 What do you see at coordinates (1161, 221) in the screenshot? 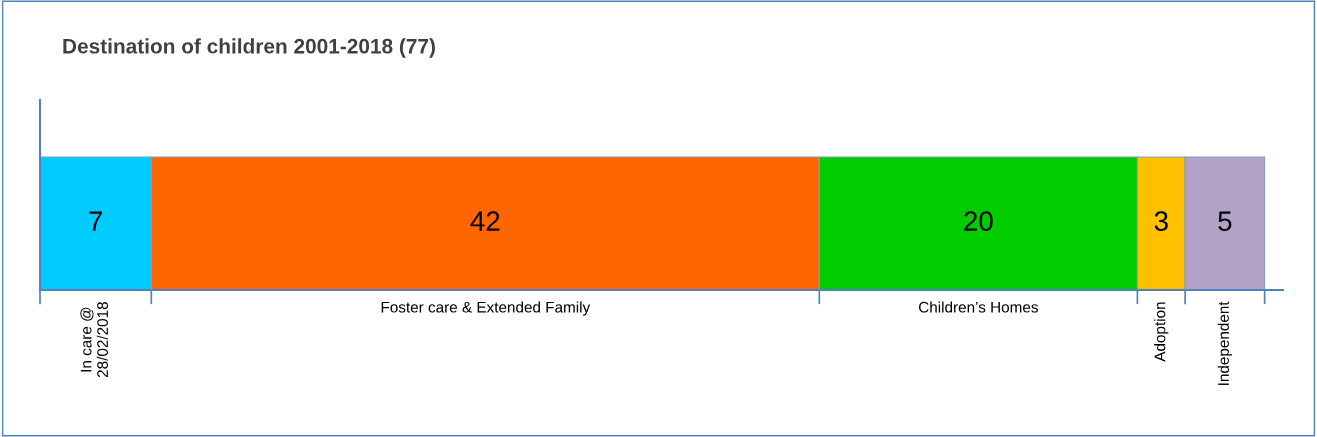
I see `data-label: 3` at bounding box center [1161, 221].